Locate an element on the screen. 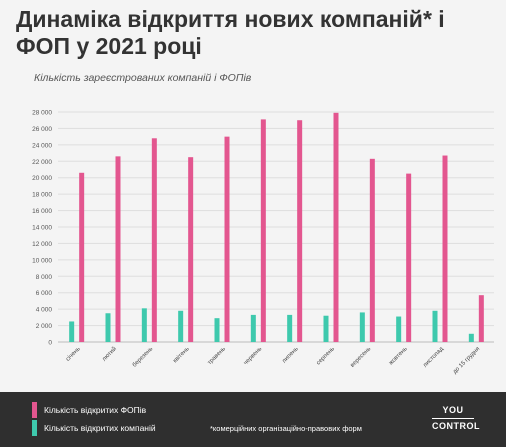 Image resolution: width=506 pixels, height=447 pixels. y-tick-label: 20 000 is located at coordinates (42, 178).